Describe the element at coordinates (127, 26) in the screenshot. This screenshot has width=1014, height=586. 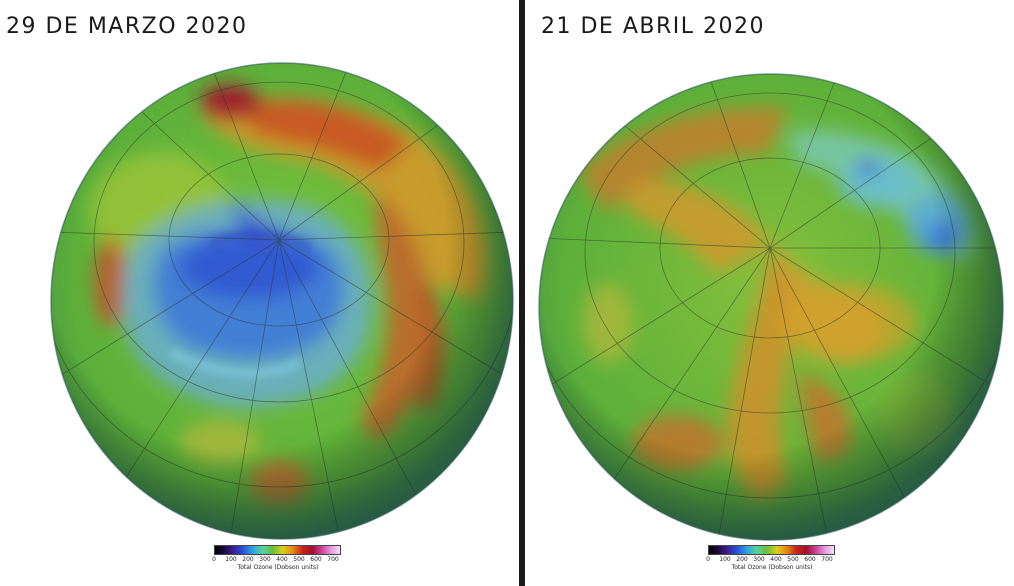
I see `panel-title: 29 DE MARZO 2020` at that location.